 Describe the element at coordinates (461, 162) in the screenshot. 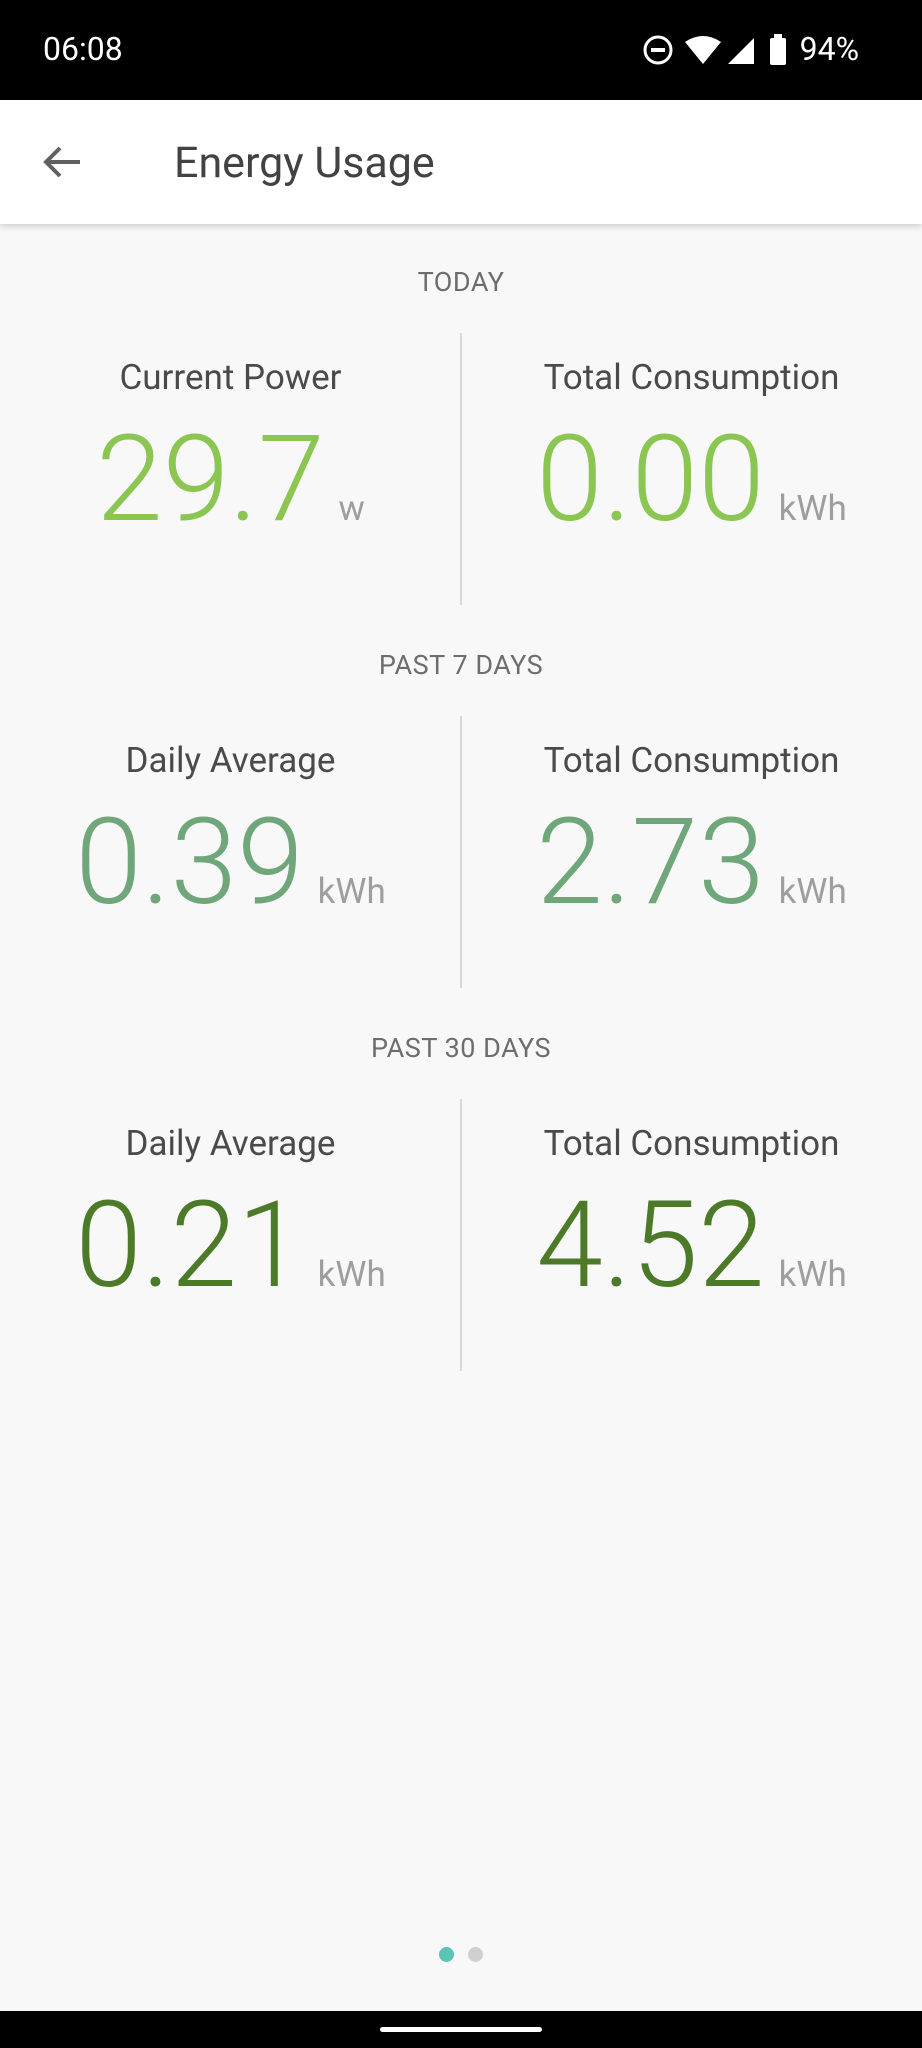

I see `app-bar: Energy Usage` at that location.